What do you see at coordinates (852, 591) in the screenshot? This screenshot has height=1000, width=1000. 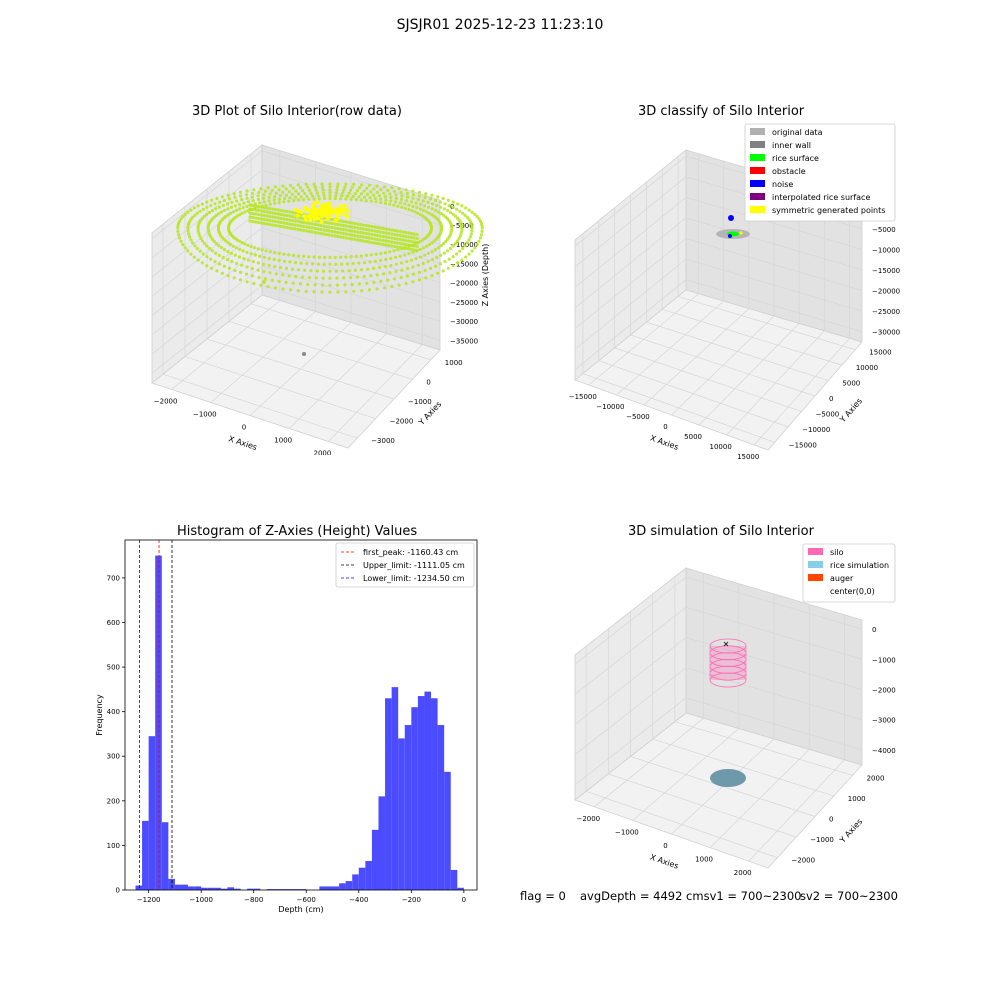 I see `sim-legend-label: center(0,0)` at bounding box center [852, 591].